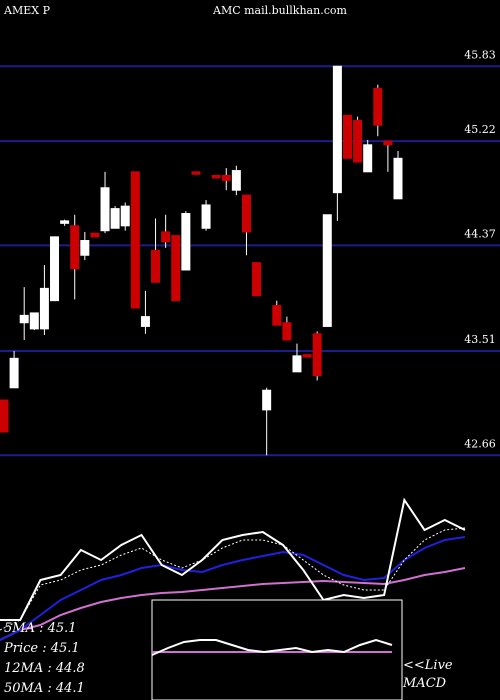 This screenshot has width=500, height=700. I want to click on y-tick-label: 44.37, so click(480, 233).